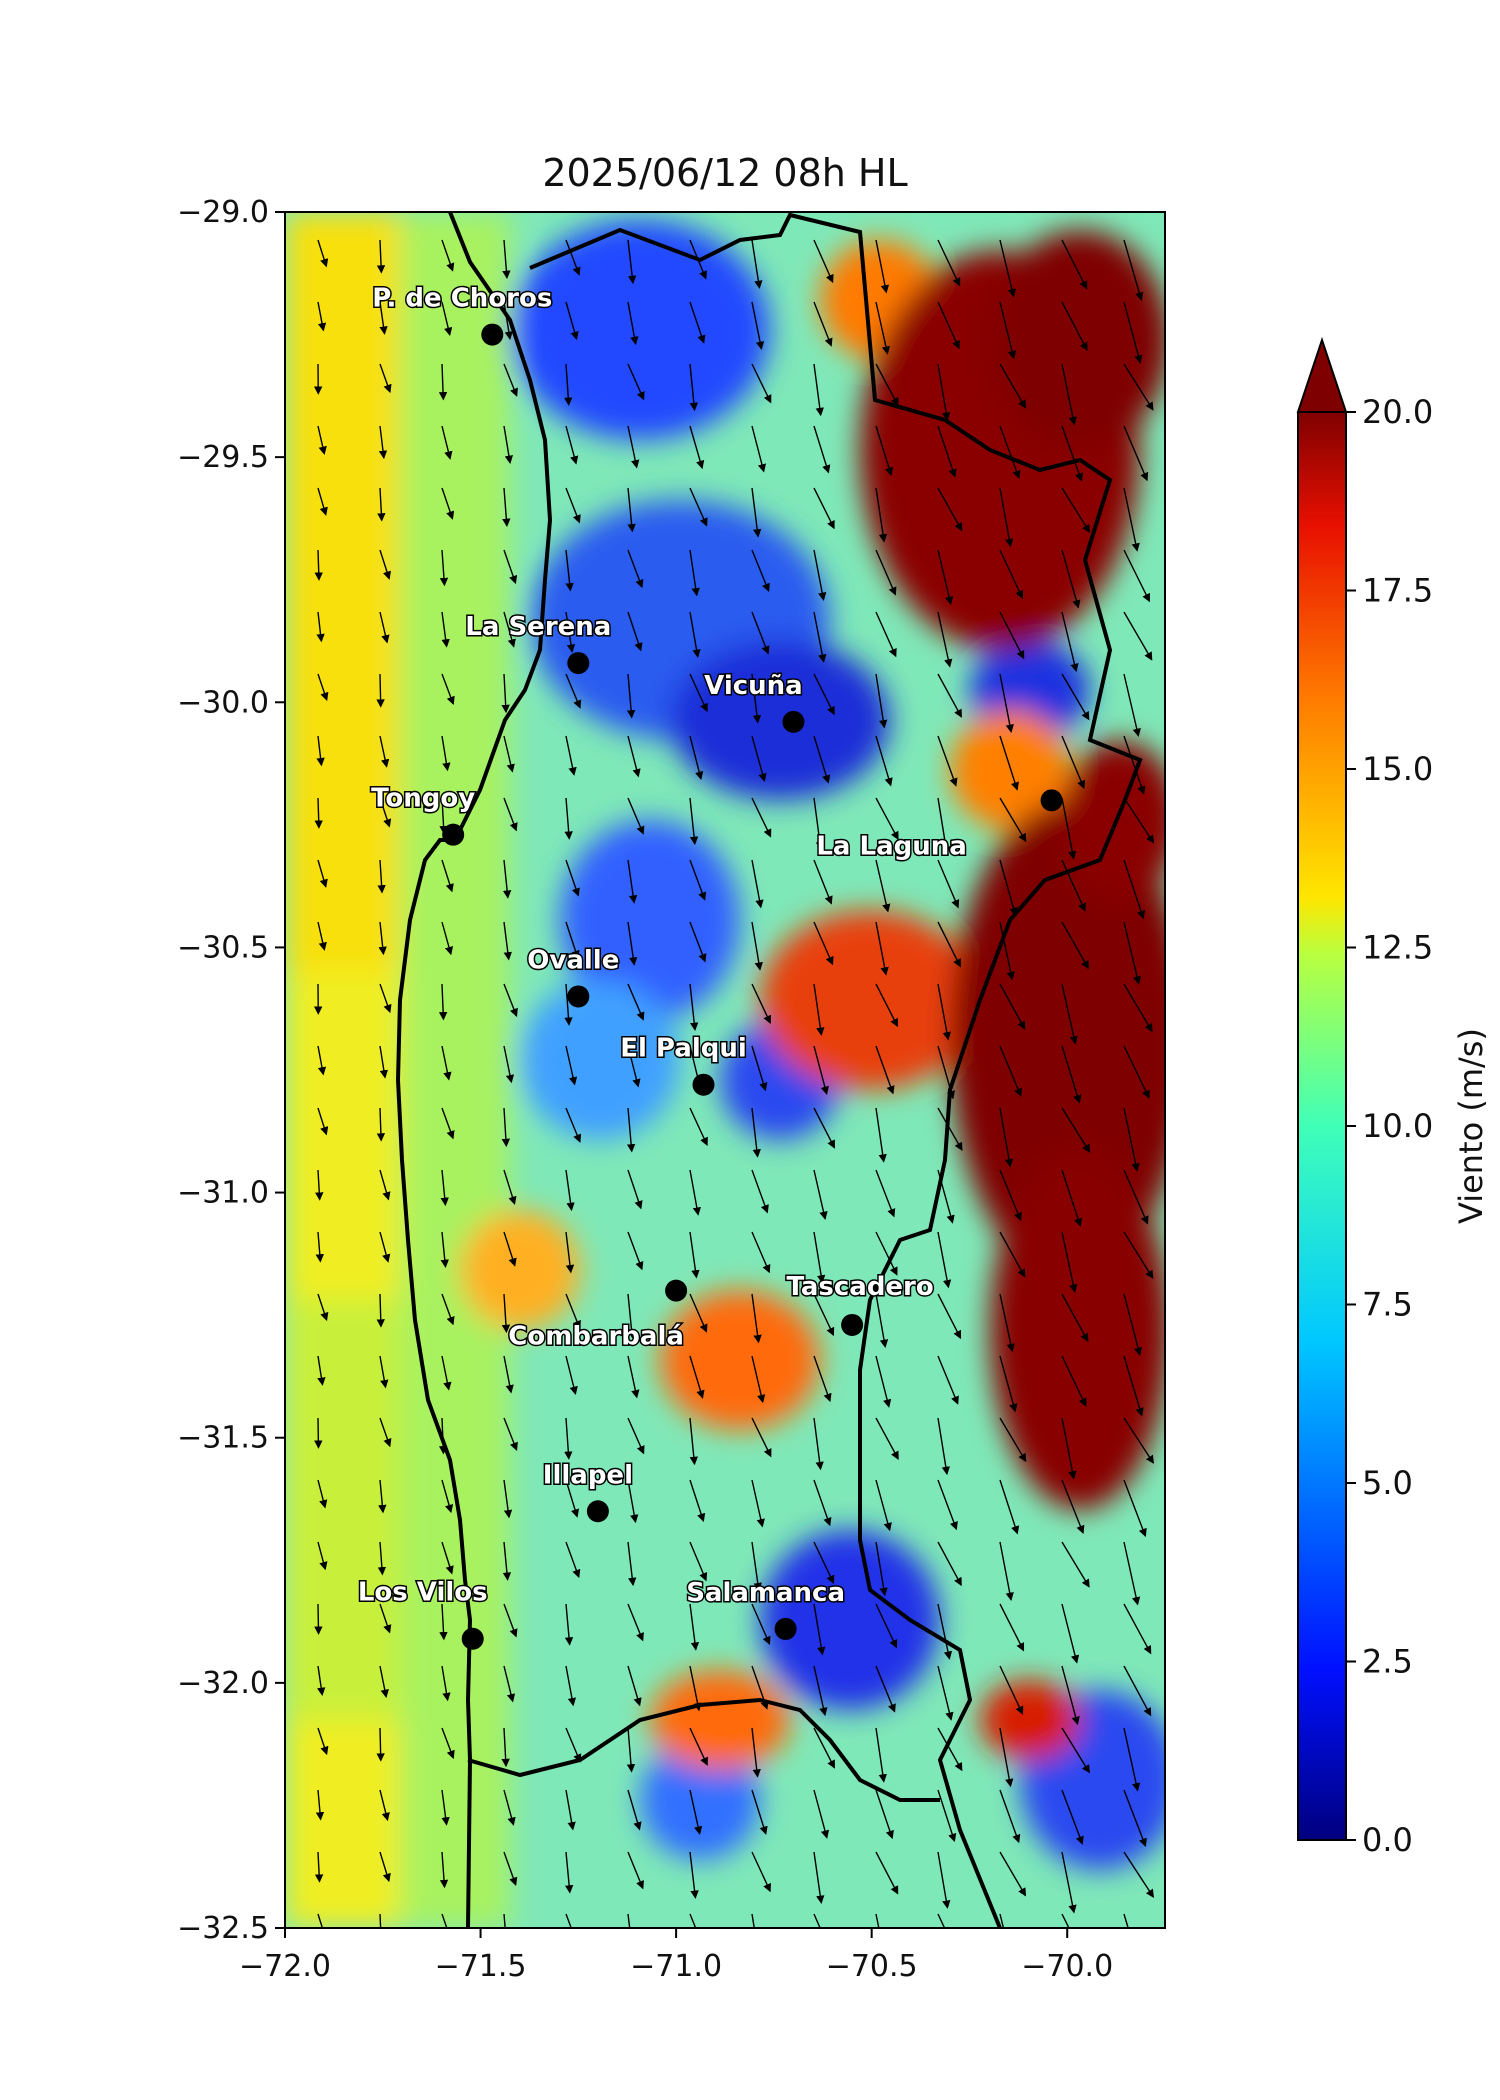  I want to click on coastline, so click(474, 1070).